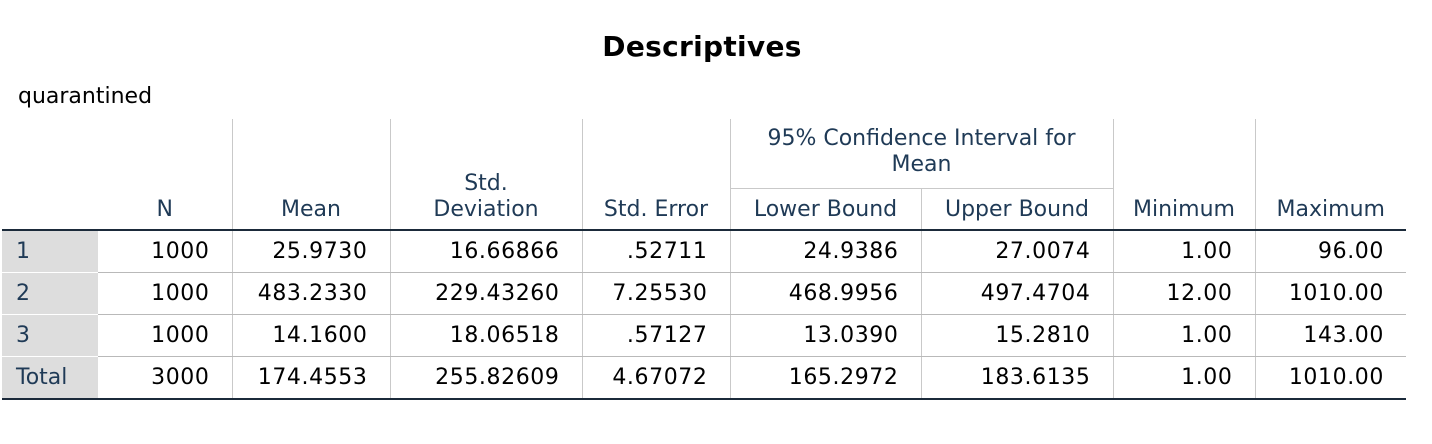 The width and height of the screenshot is (1432, 444). I want to click on cell-std-deviation: 16.66866, so click(485, 251).